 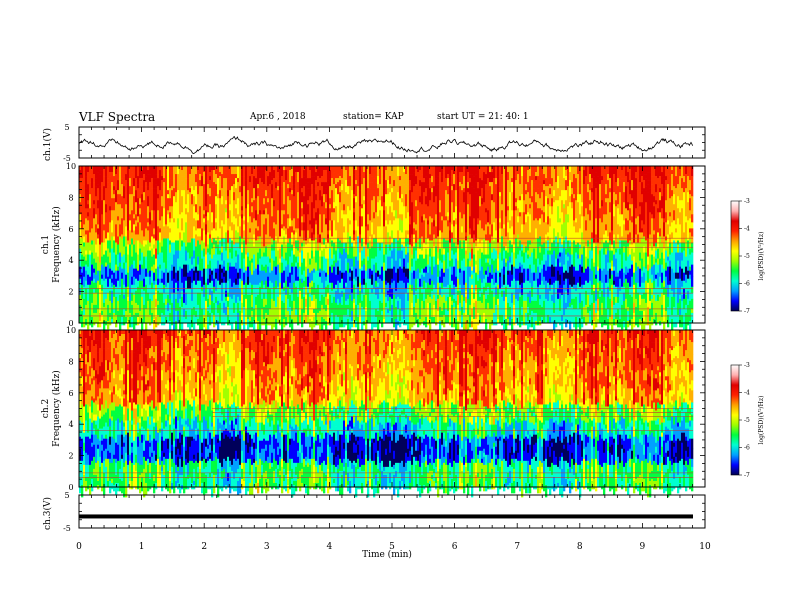 I want to click on x-tick-label: 7, so click(x=517, y=547).